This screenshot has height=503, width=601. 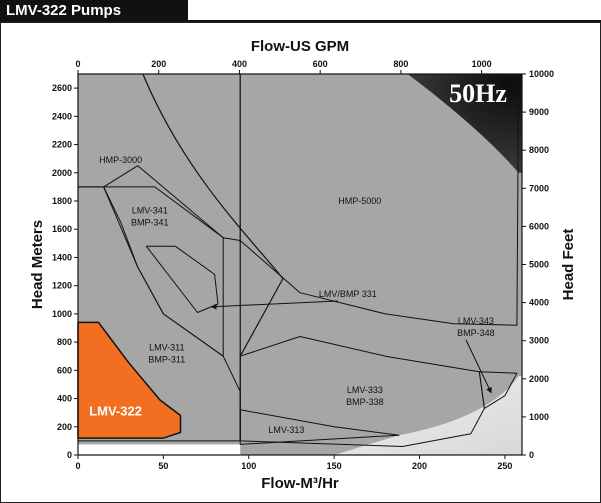 What do you see at coordinates (539, 341) in the screenshot?
I see `y-right-tick-label: 3000` at bounding box center [539, 341].